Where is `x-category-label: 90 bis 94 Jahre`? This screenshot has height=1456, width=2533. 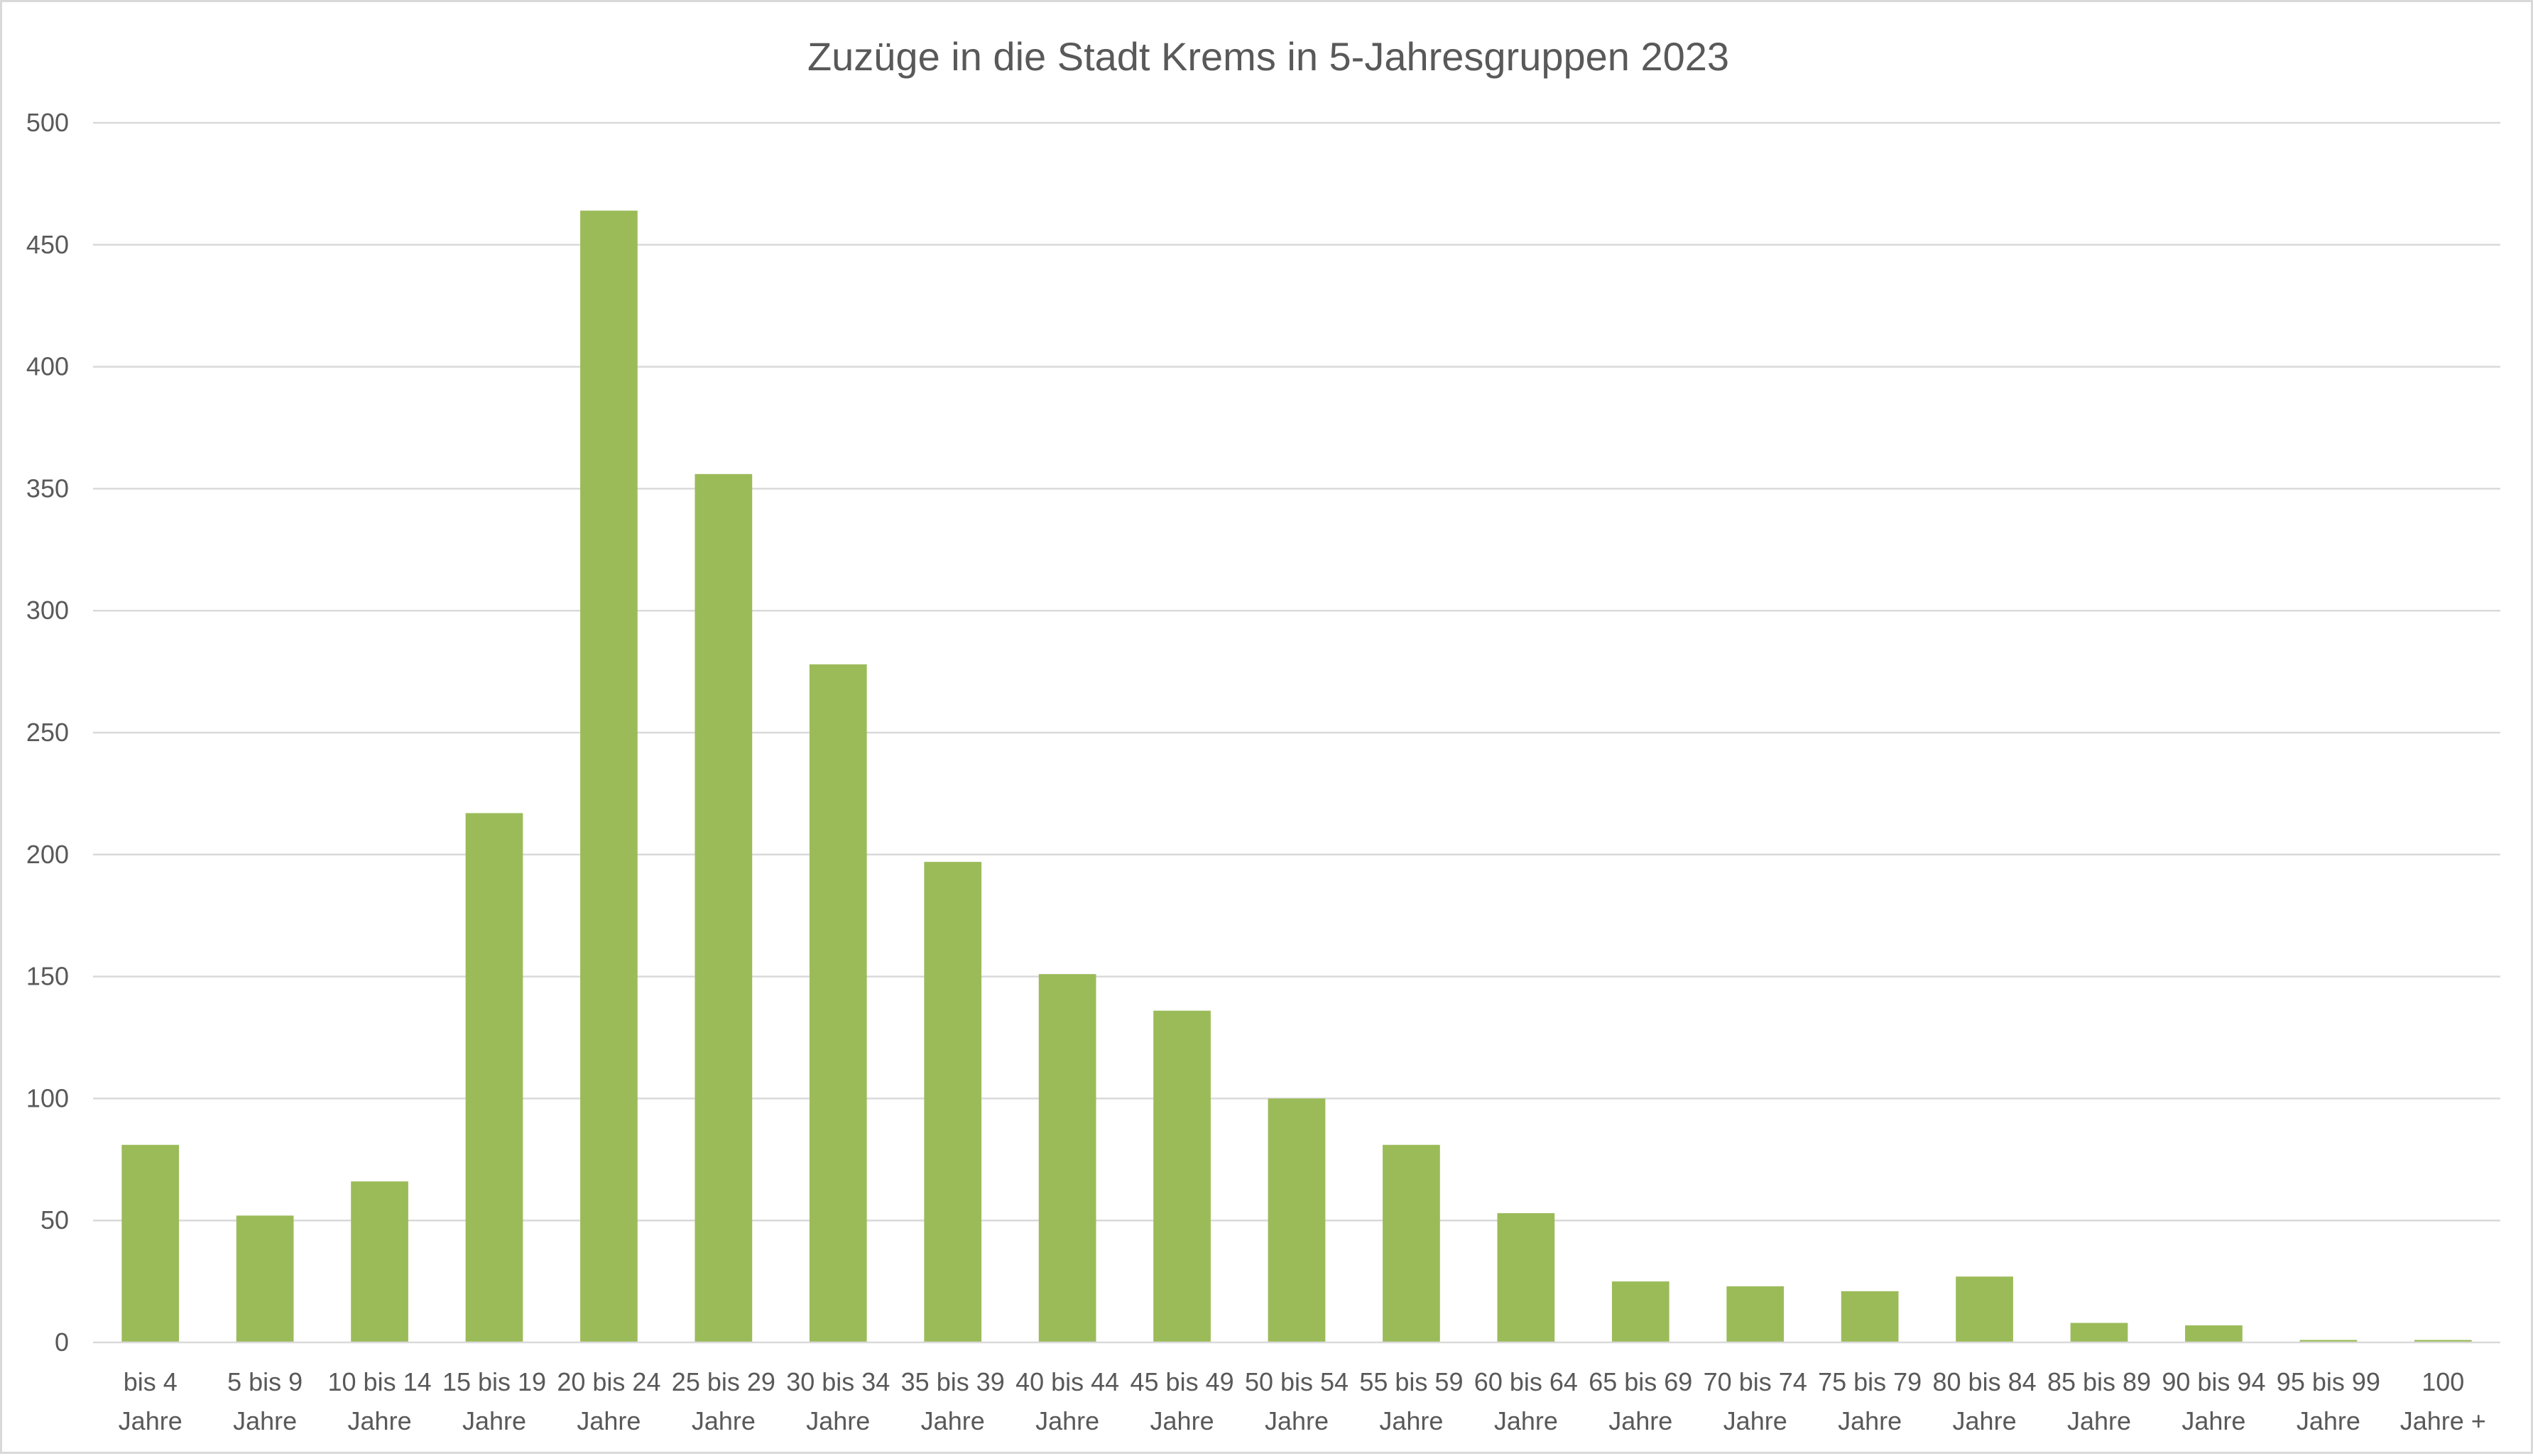
x-category-label: 90 bis 94 Jahre is located at coordinates (2213, 1401).